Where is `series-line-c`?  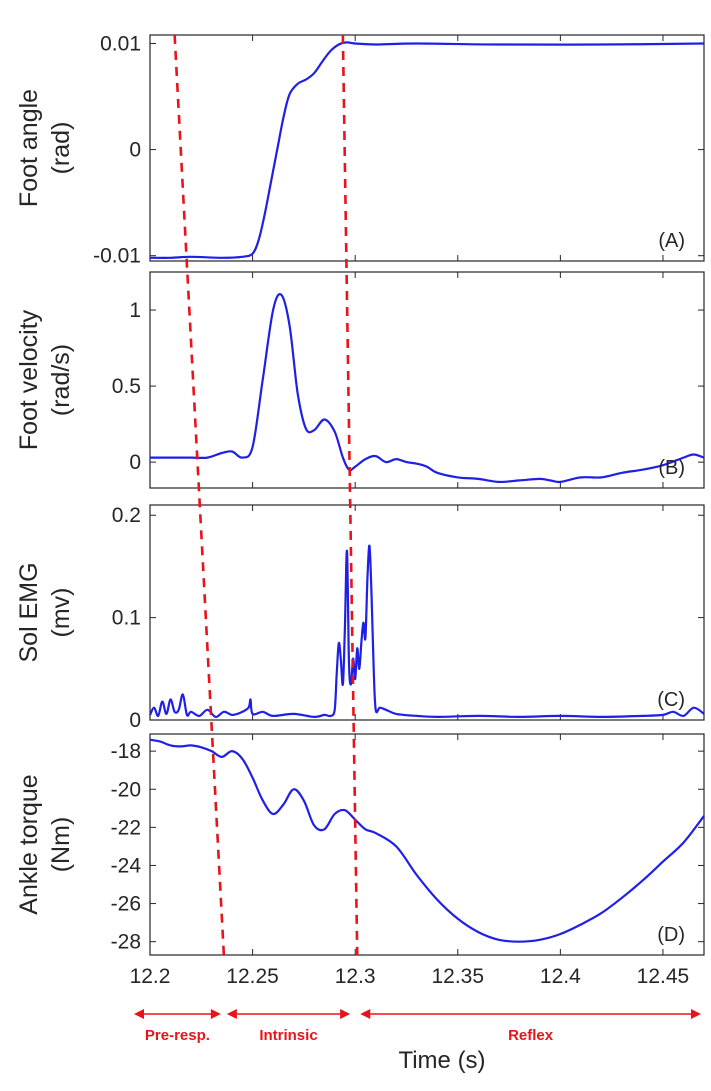 series-line-c is located at coordinates (427, 631).